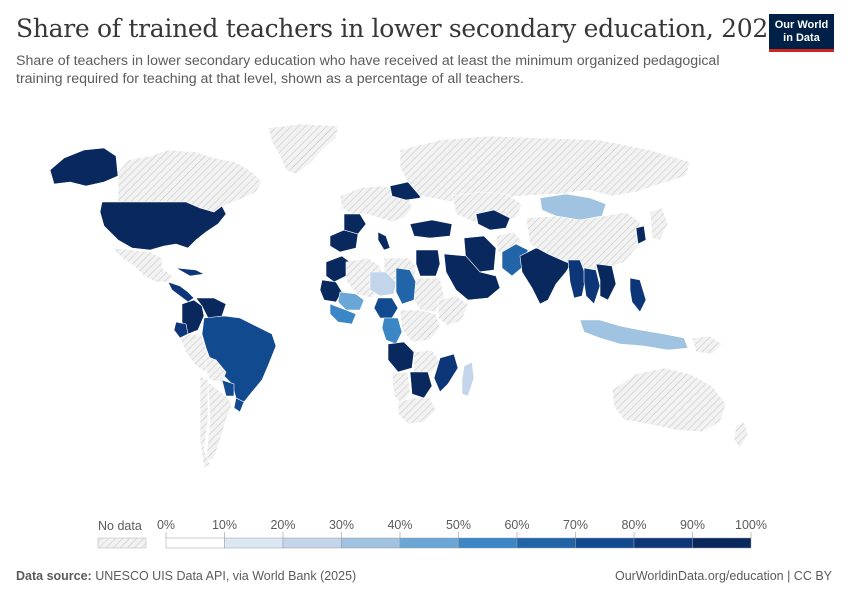 This screenshot has height=600, width=850. Describe the element at coordinates (401, 388) in the screenshot. I see `region-namibia: Namibia` at that location.